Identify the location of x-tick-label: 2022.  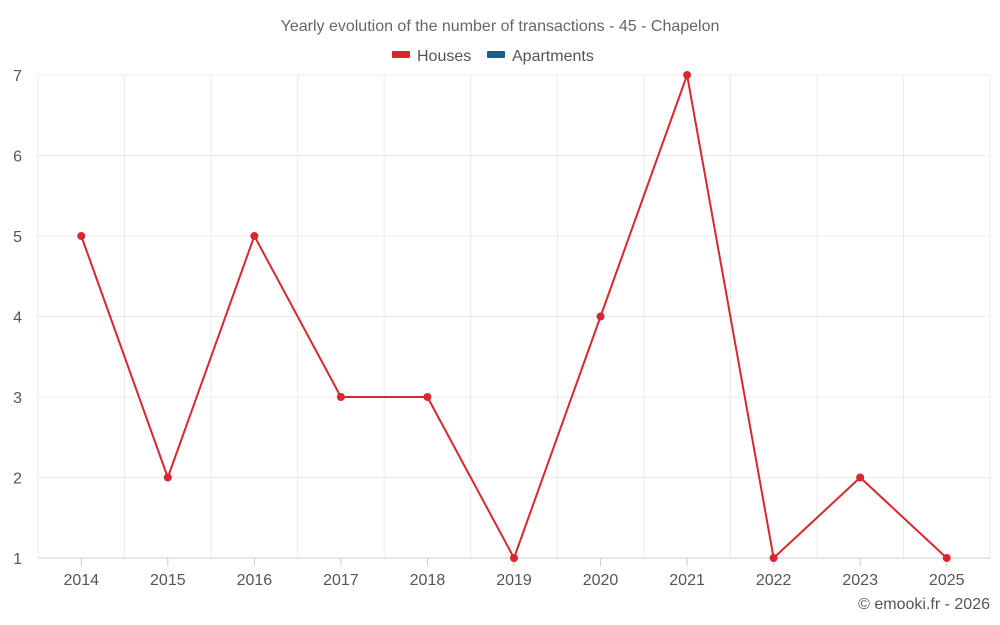
(774, 580).